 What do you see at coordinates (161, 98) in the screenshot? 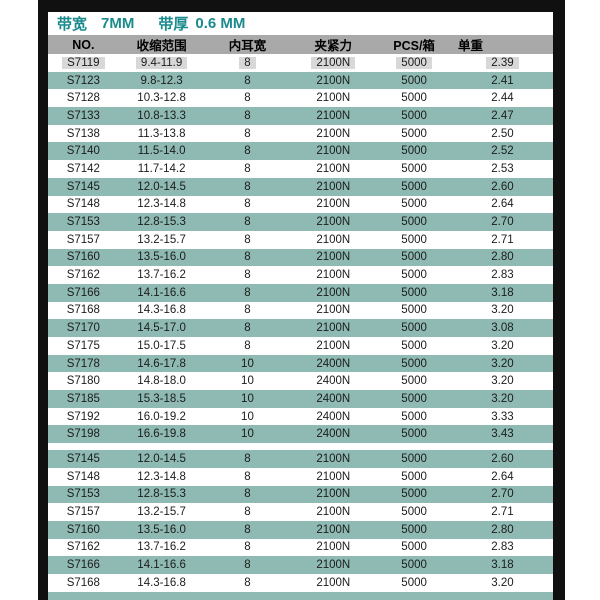
I see `cell-shrink-range: 10.3-12.8` at bounding box center [161, 98].